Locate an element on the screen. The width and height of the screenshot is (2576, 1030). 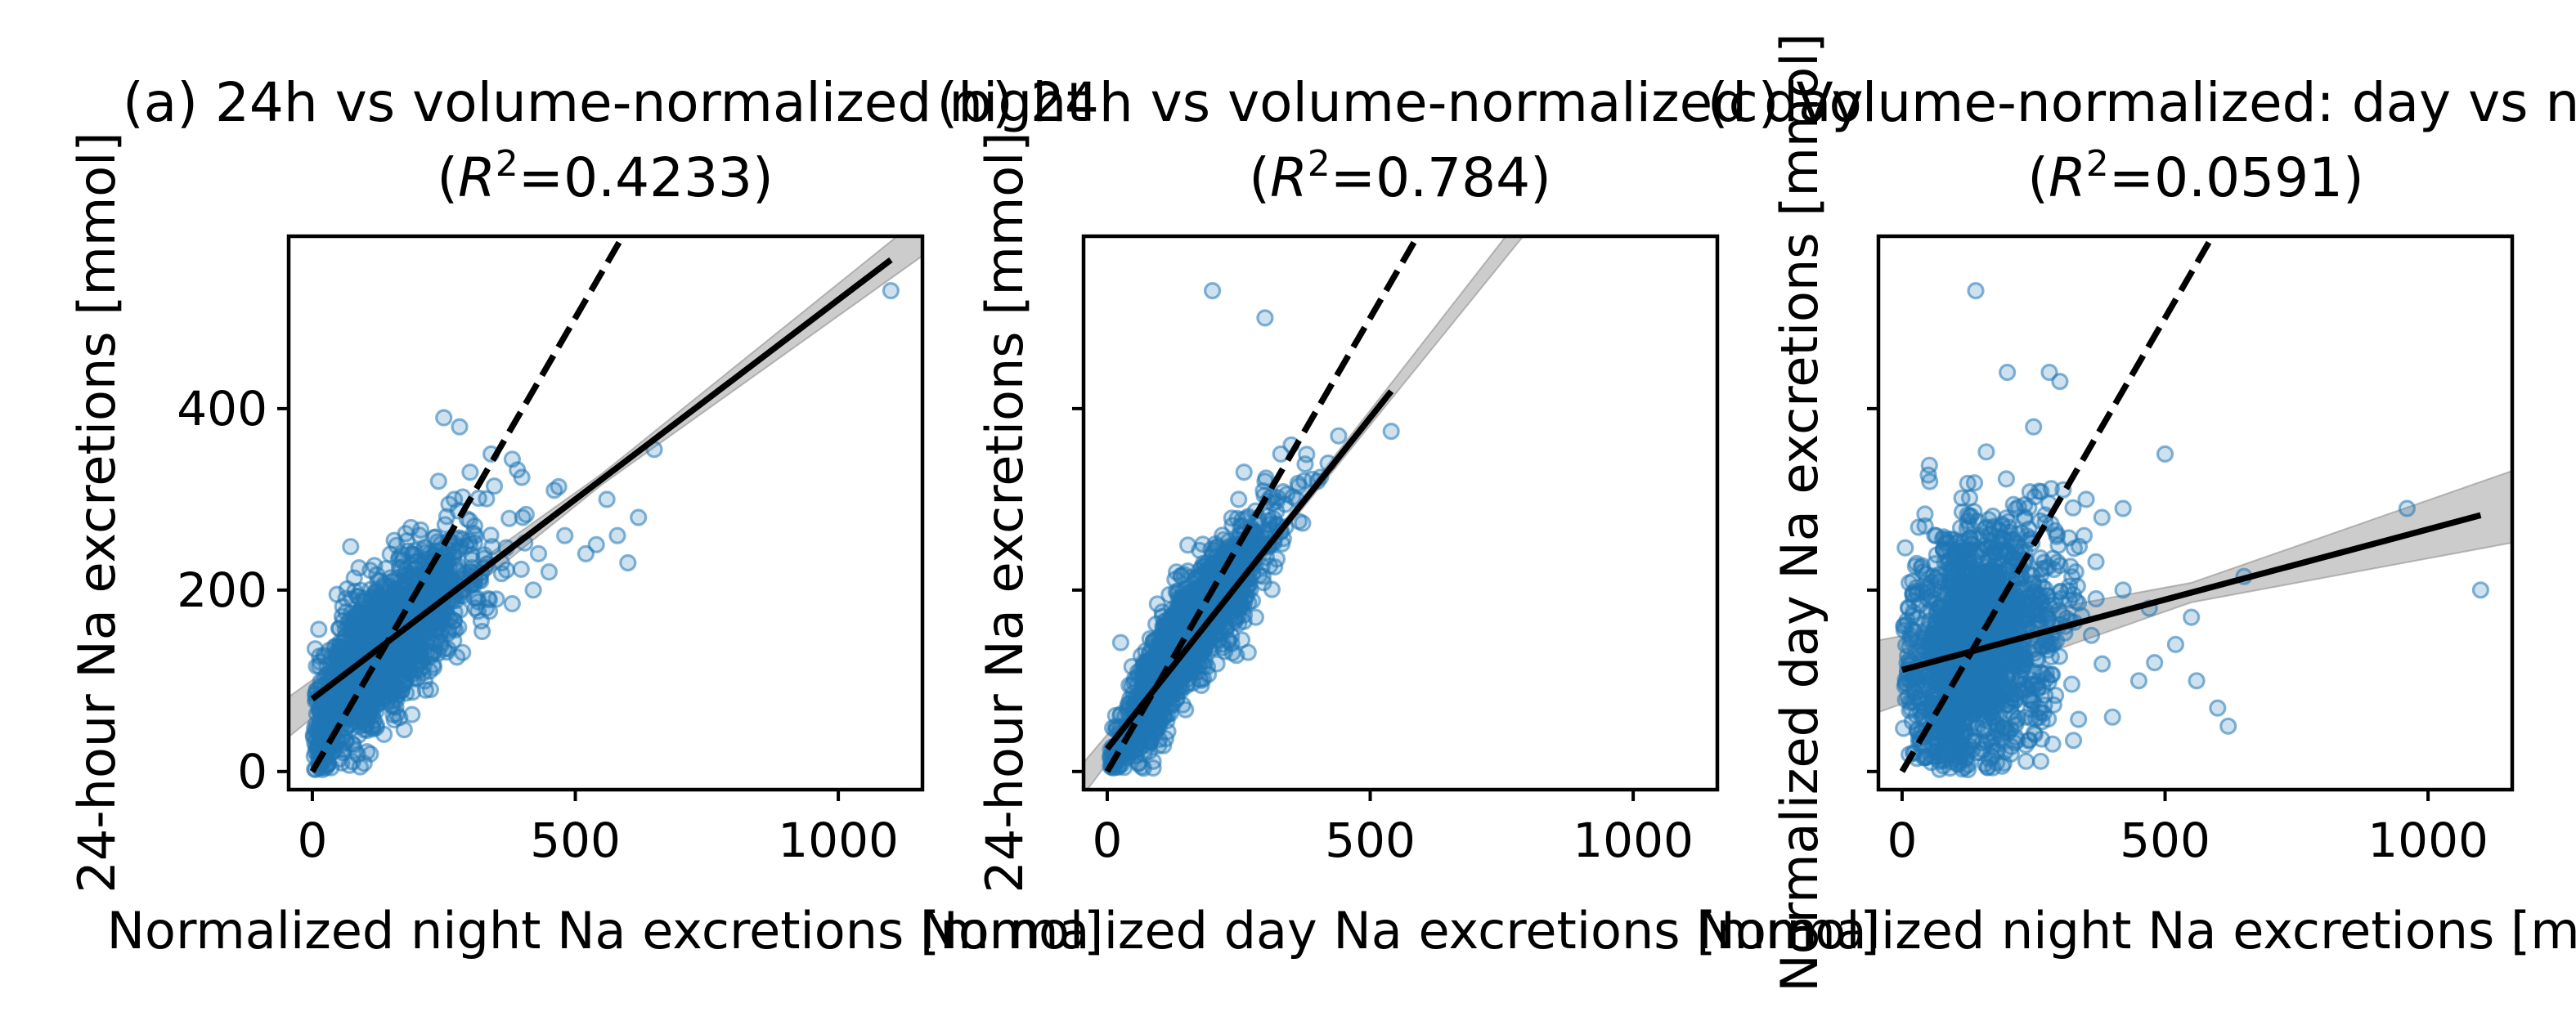
panel-a-ci-band-layer is located at coordinates (605, 487).